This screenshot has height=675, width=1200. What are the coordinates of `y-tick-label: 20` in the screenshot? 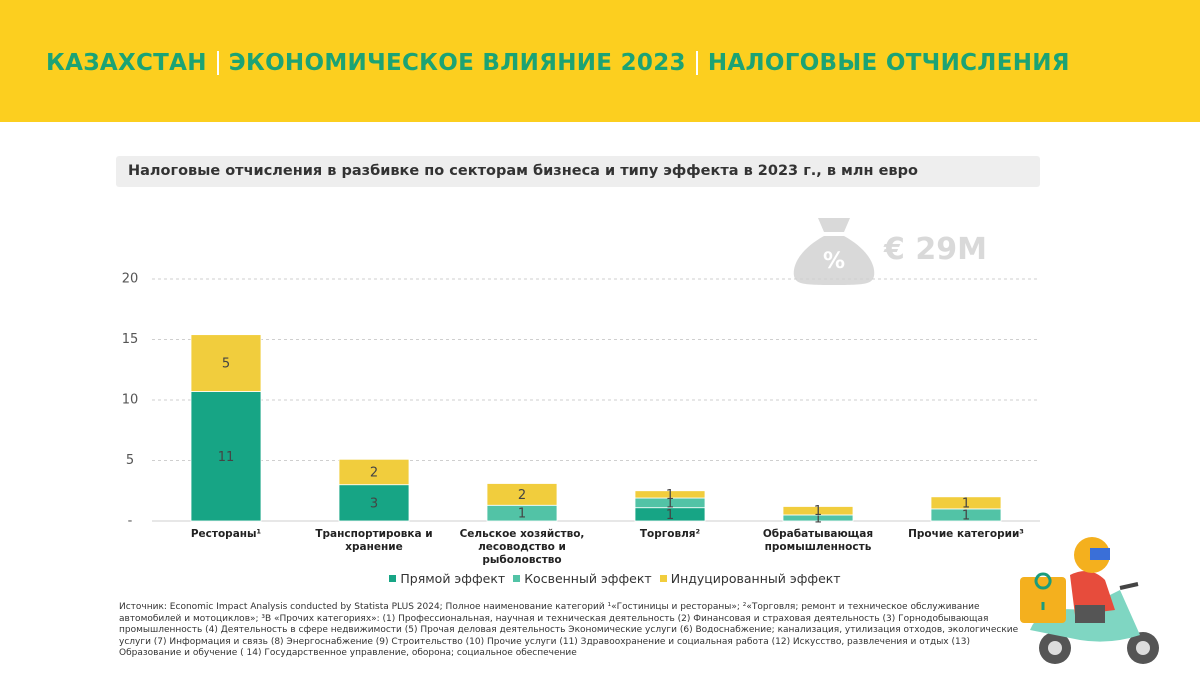 It's located at (130, 279).